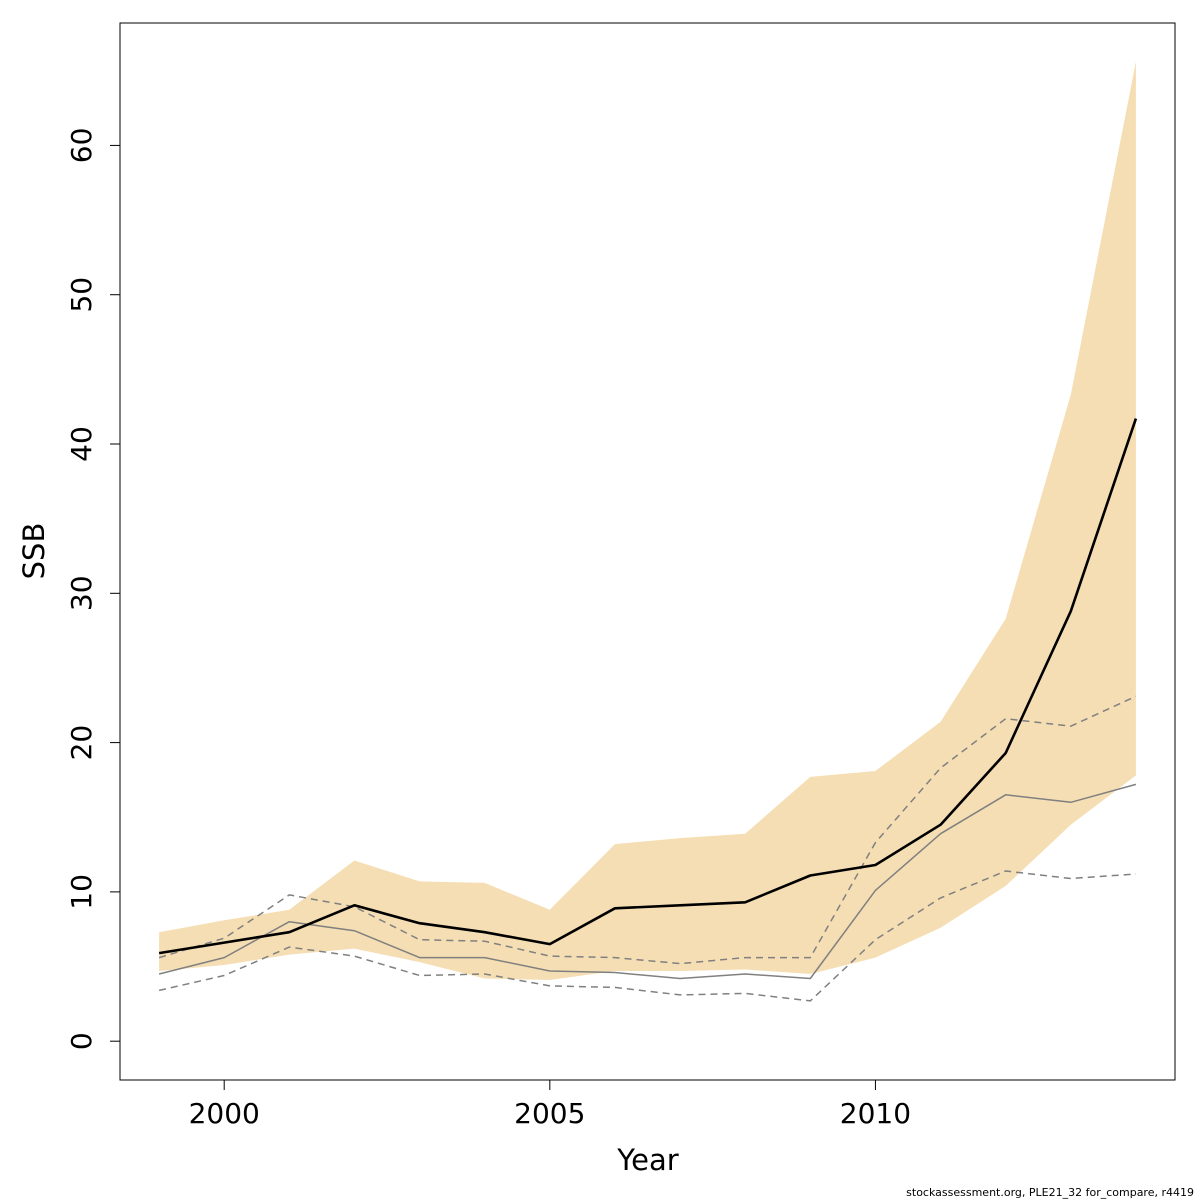 This screenshot has width=1200, height=1200. Describe the element at coordinates (81, 1041) in the screenshot. I see `y-tick-label: 0` at that location.